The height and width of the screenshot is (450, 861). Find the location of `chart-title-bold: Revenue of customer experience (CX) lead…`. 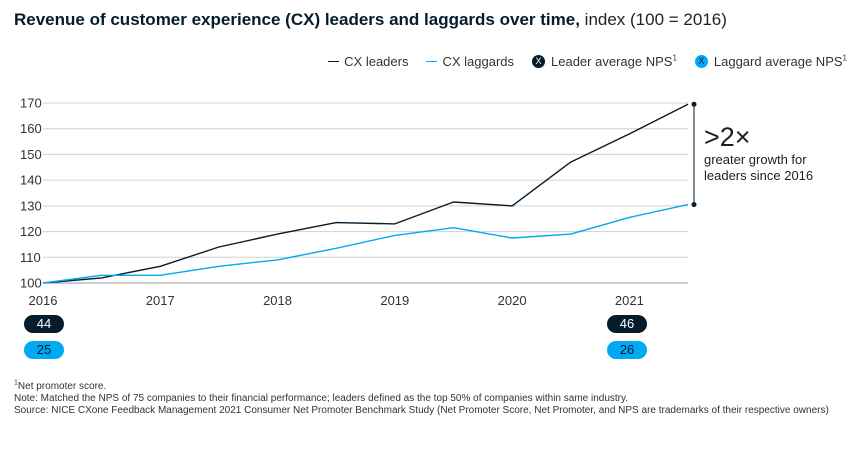

chart-title-bold: Revenue of customer experience (CX) lead… is located at coordinates (297, 19).